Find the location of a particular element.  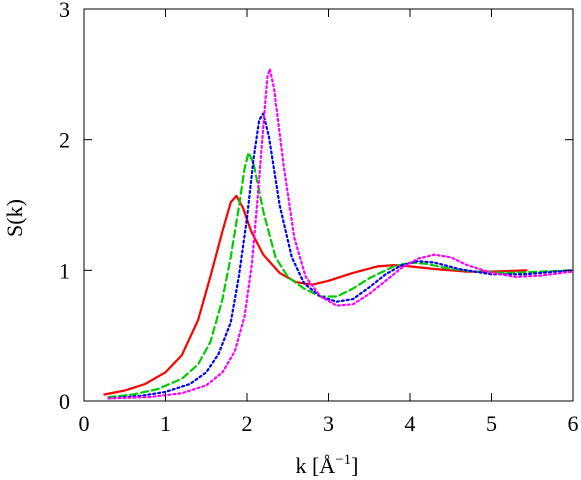

y-axis-title: S(k) is located at coordinates (14, 218).